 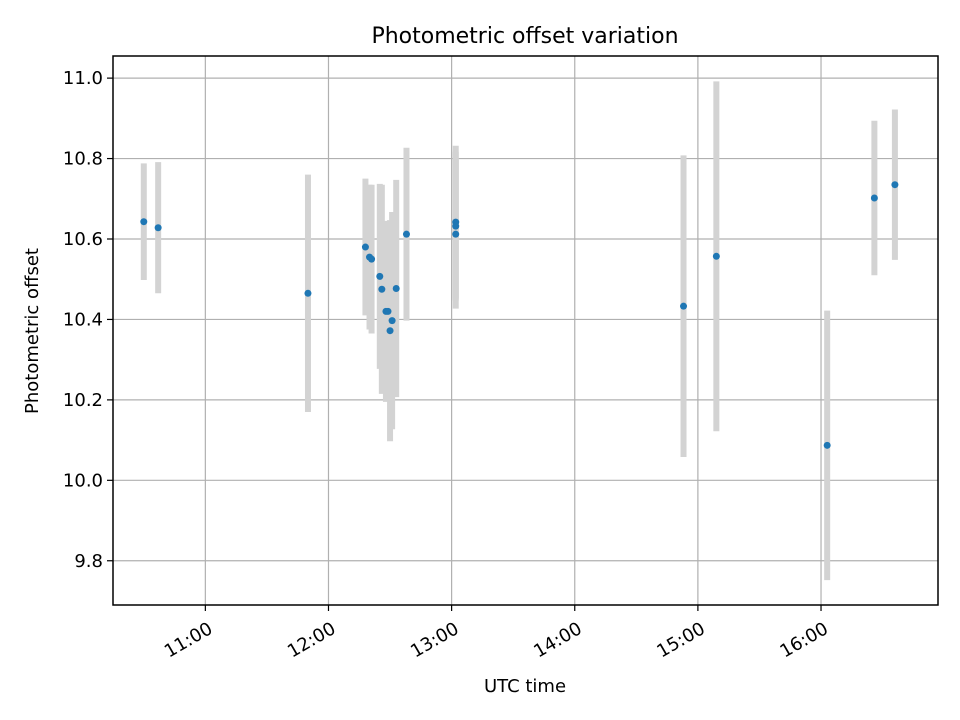 I want to click on y-tick-label: 10.6, so click(x=83, y=239).